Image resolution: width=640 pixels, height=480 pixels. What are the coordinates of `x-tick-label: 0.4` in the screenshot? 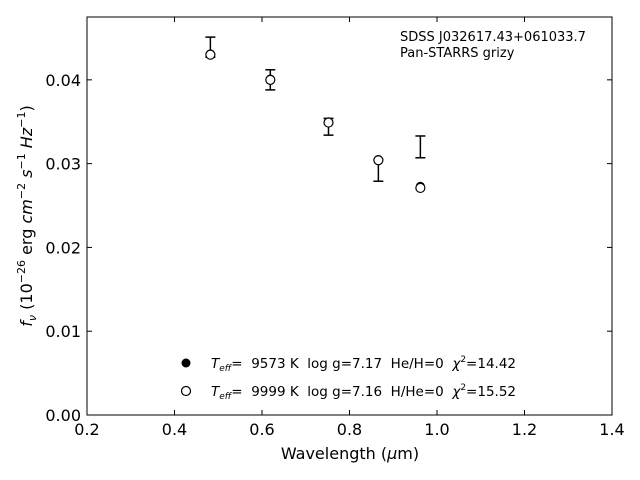 It's located at (174, 429).